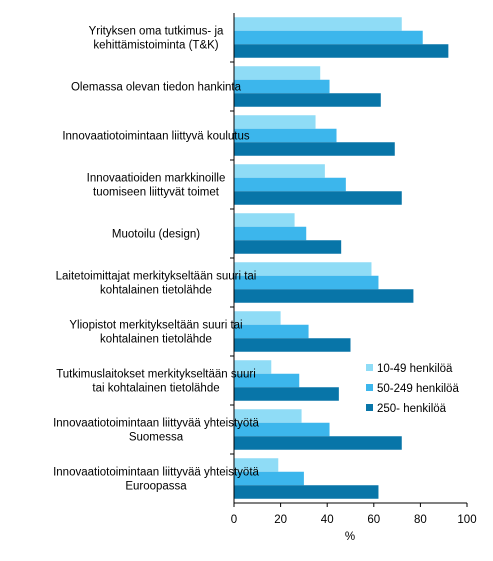  What do you see at coordinates (280, 520) in the screenshot?
I see `x-tick-label: 20` at bounding box center [280, 520].